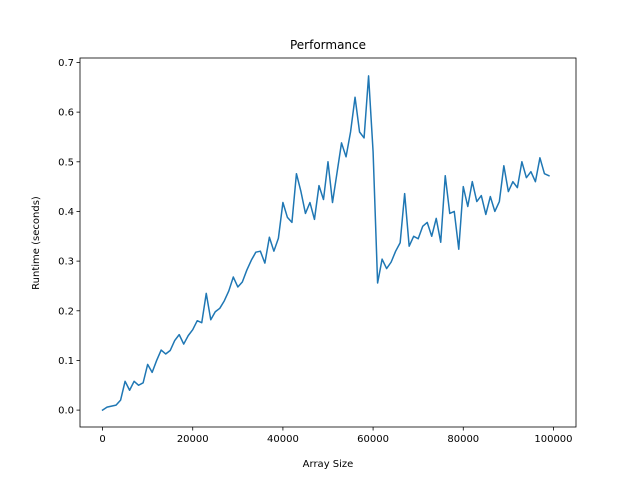  I want to click on x-axis-label: Array Size, so click(328, 464).